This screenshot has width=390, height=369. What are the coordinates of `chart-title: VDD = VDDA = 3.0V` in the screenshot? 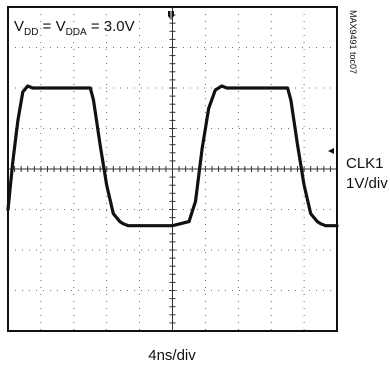 It's located at (74, 28).